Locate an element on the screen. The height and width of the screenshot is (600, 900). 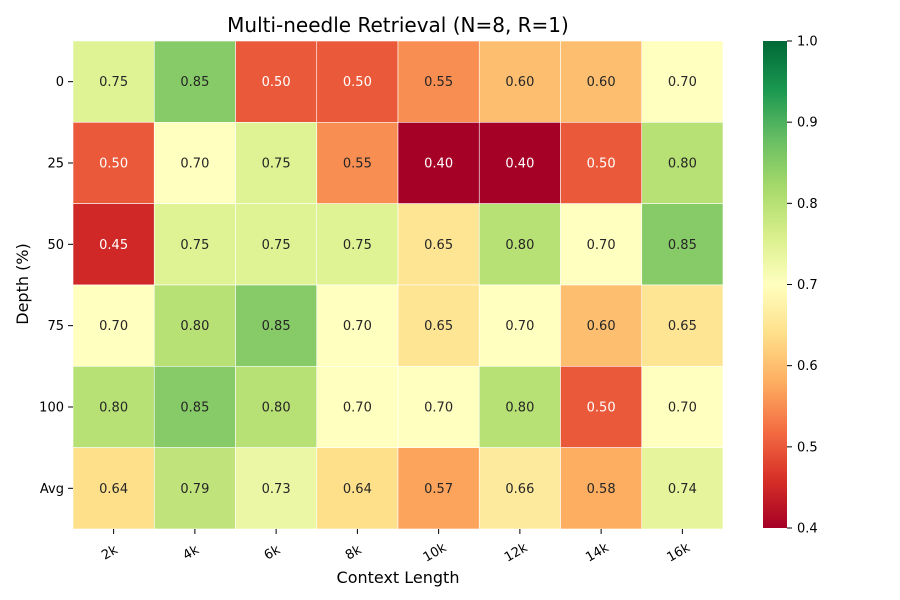
cell-value-label: 0.66 is located at coordinates (519, 489).